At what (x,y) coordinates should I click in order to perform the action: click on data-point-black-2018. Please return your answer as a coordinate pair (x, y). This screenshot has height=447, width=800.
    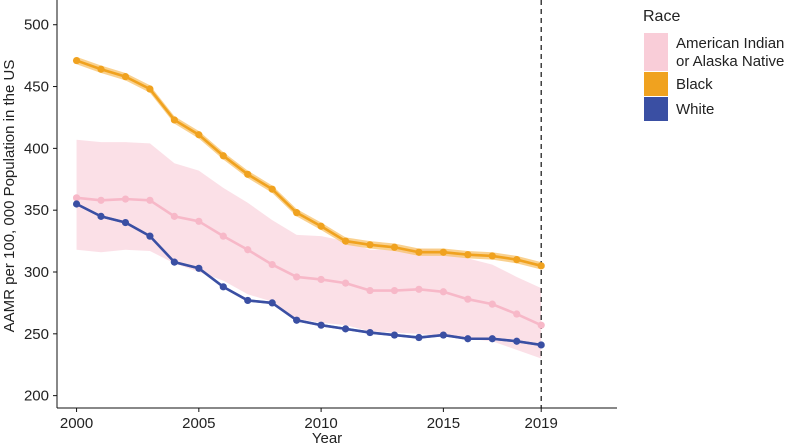
    Looking at the image, I should click on (517, 260).